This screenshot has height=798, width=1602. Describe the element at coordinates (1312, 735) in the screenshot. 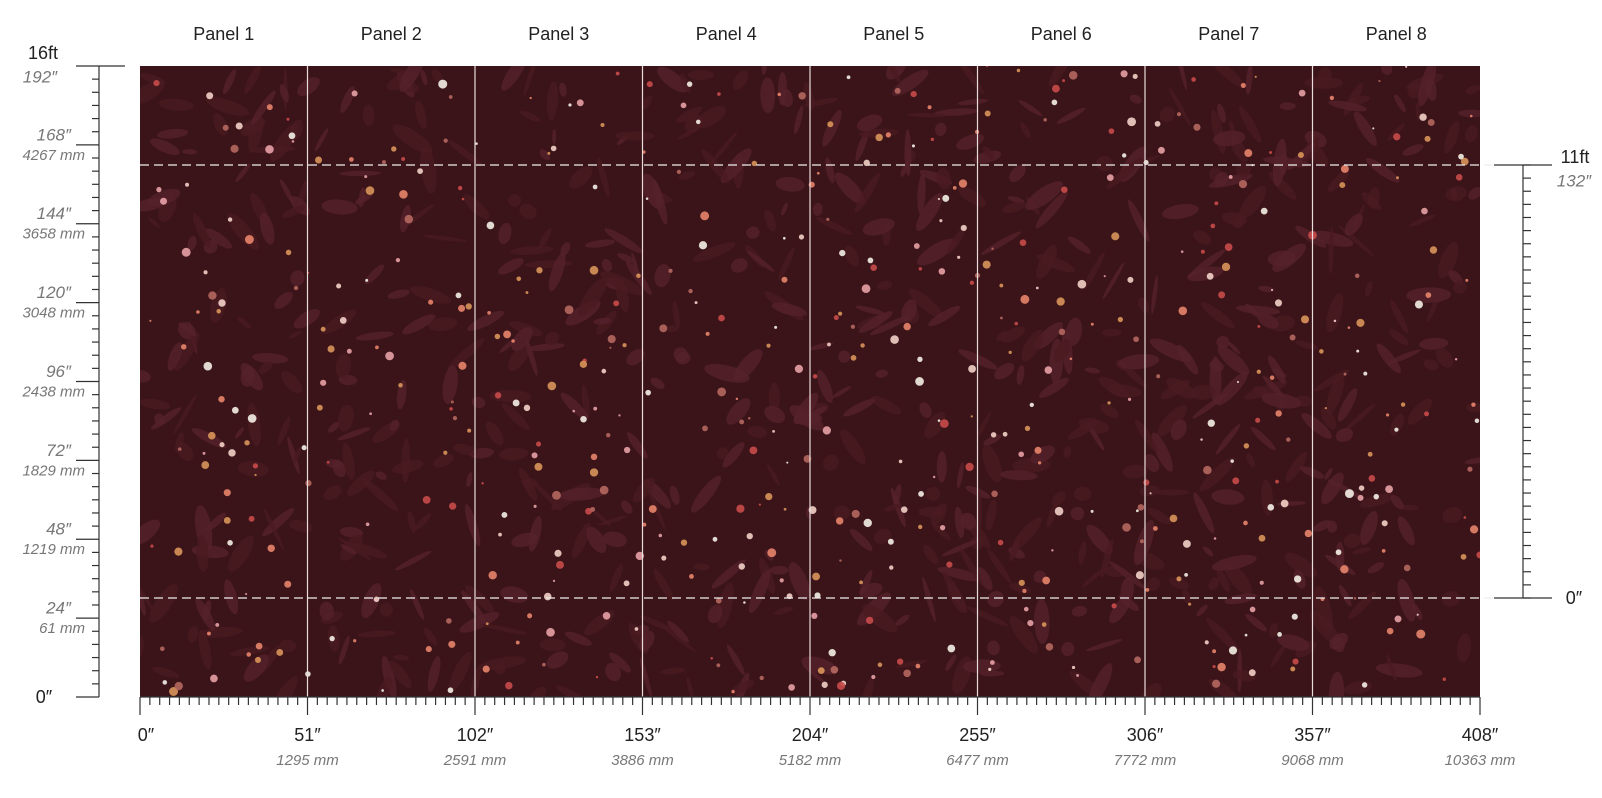

I see `bottom-inch-label: 357″` at that location.